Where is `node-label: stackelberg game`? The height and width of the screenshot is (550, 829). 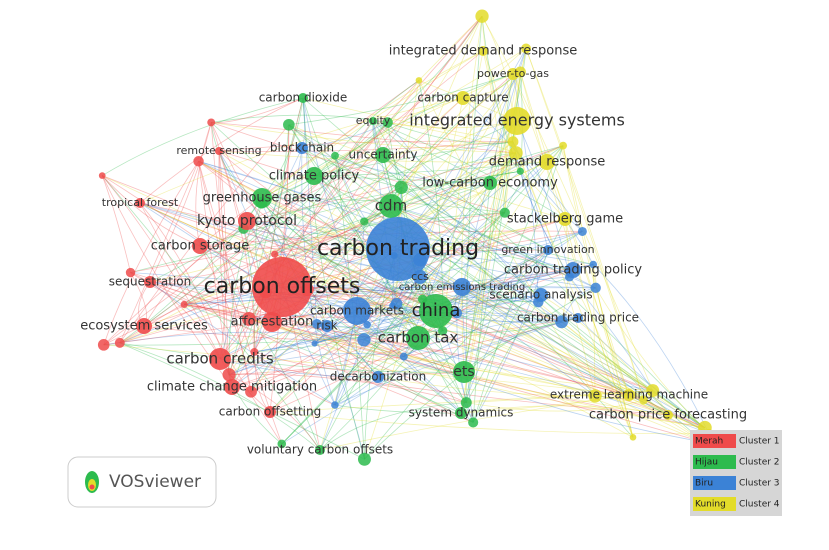 node-label: stackelberg game is located at coordinates (565, 219).